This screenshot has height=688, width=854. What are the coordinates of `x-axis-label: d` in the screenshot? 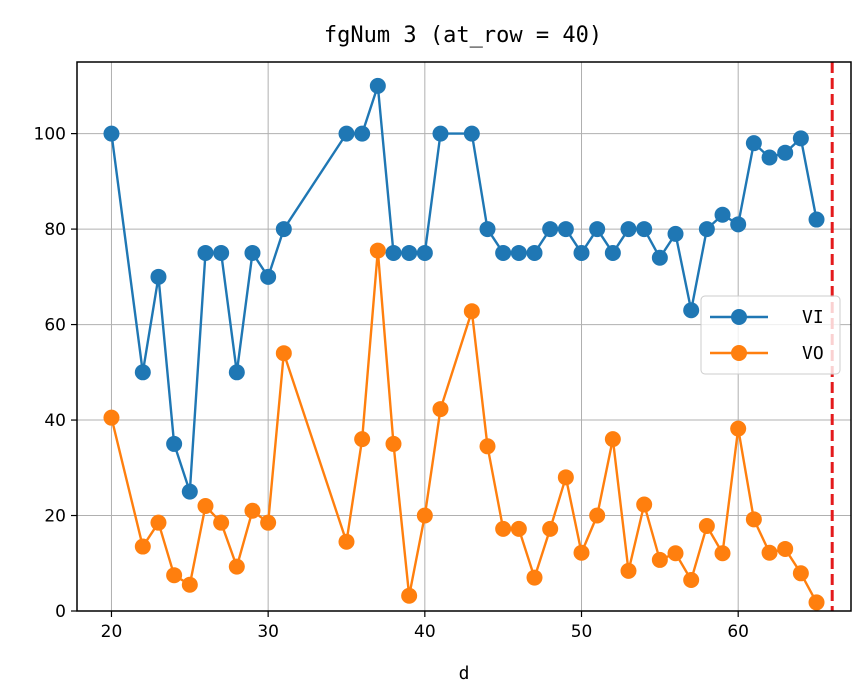 It's located at (464, 673).